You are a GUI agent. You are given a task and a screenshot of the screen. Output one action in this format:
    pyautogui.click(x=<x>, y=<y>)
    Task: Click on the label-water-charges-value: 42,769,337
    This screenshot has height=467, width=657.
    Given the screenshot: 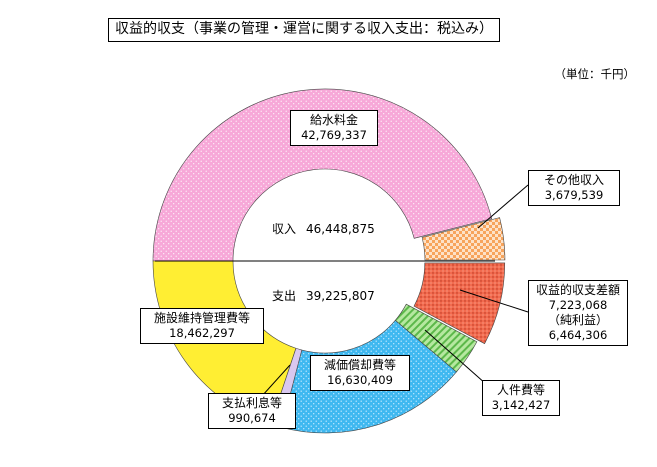 What is the action you would take?
    pyautogui.click(x=334, y=135)
    